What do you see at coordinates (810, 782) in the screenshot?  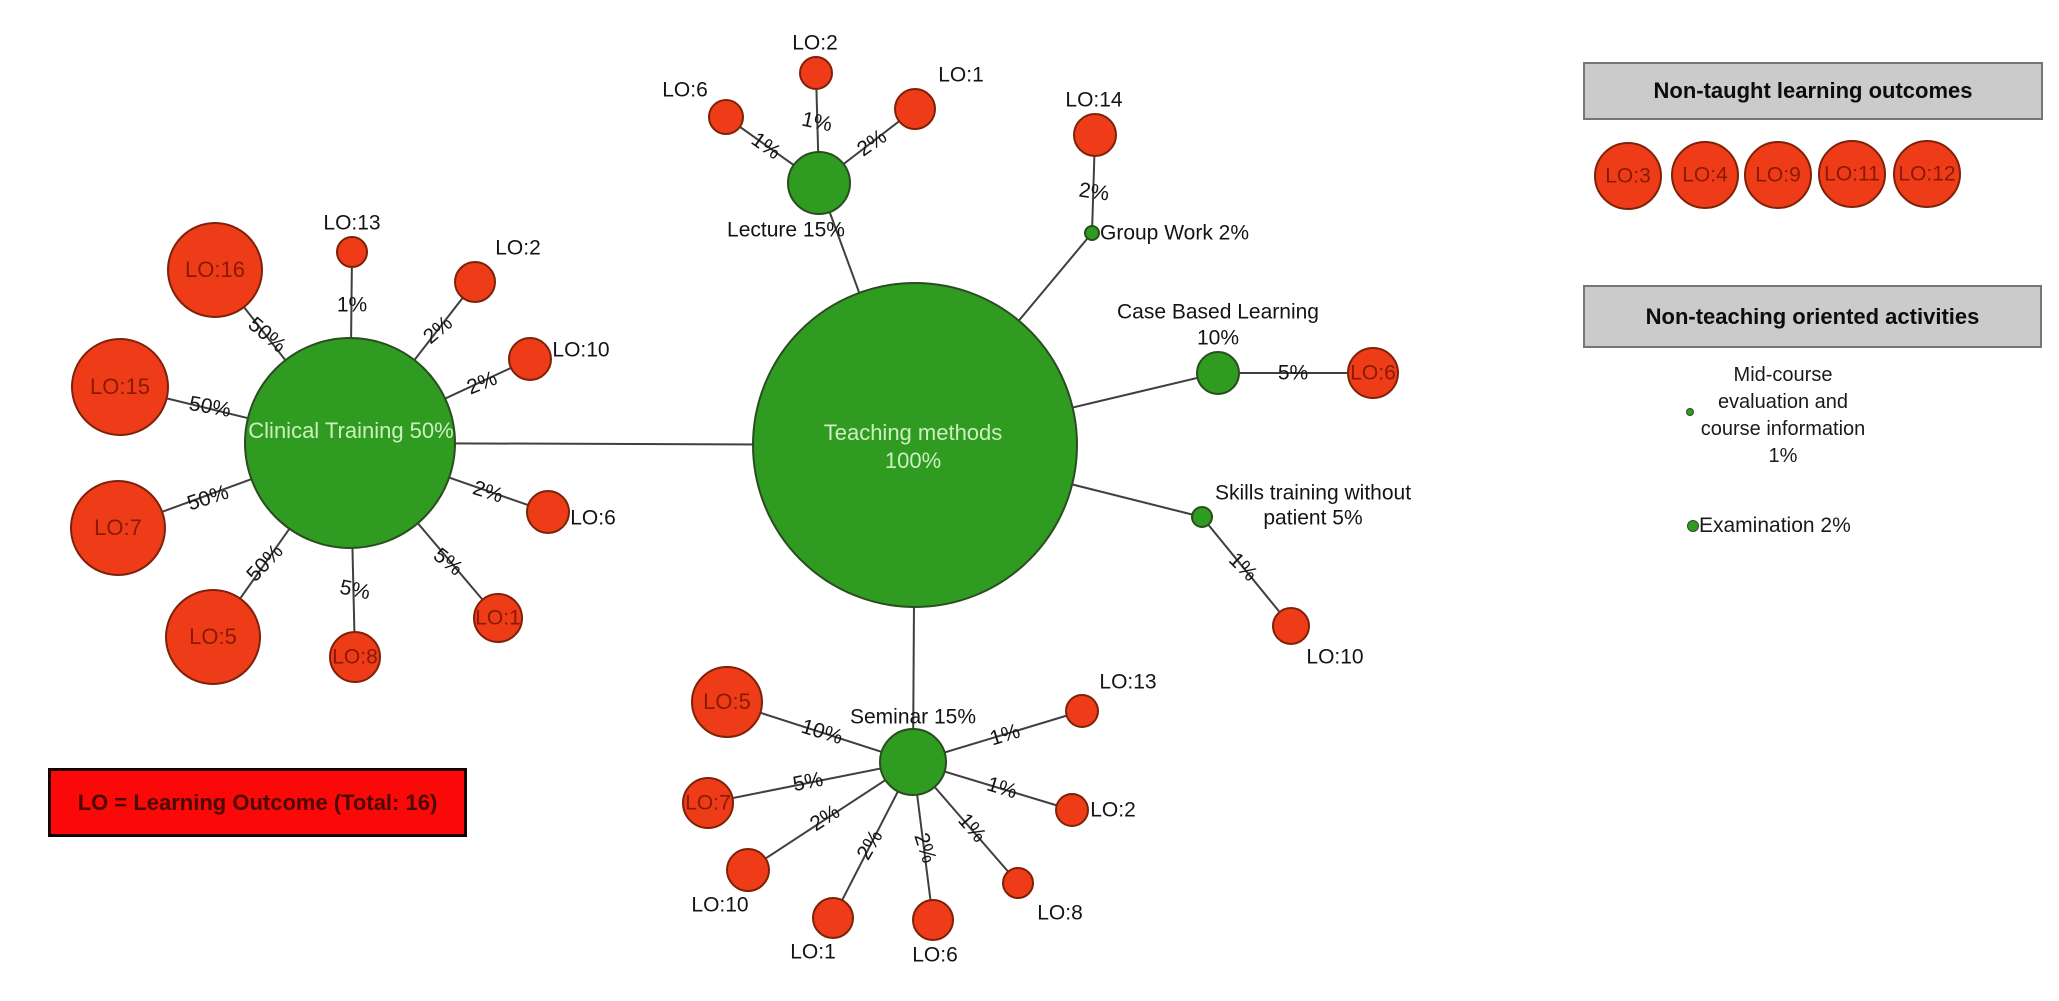 I see `edge-seminar--sem-lo7` at bounding box center [810, 782].